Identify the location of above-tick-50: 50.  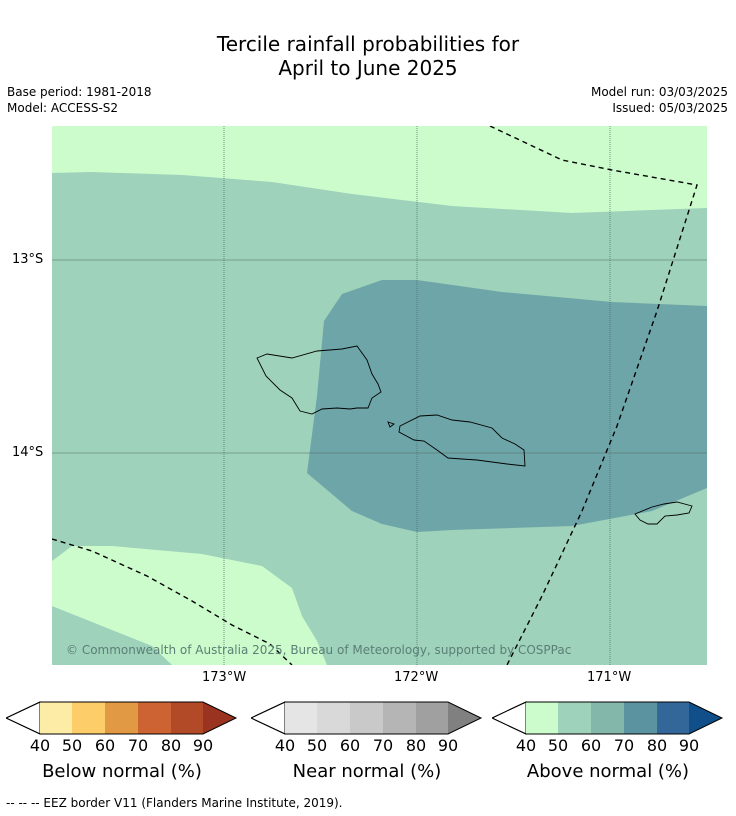
(558, 745).